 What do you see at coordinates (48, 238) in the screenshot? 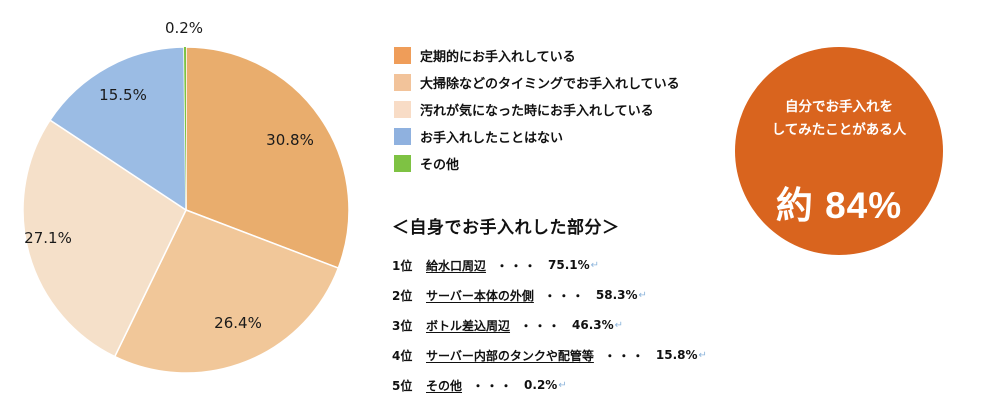
I see `slice-value-label: 27.1%` at bounding box center [48, 238].